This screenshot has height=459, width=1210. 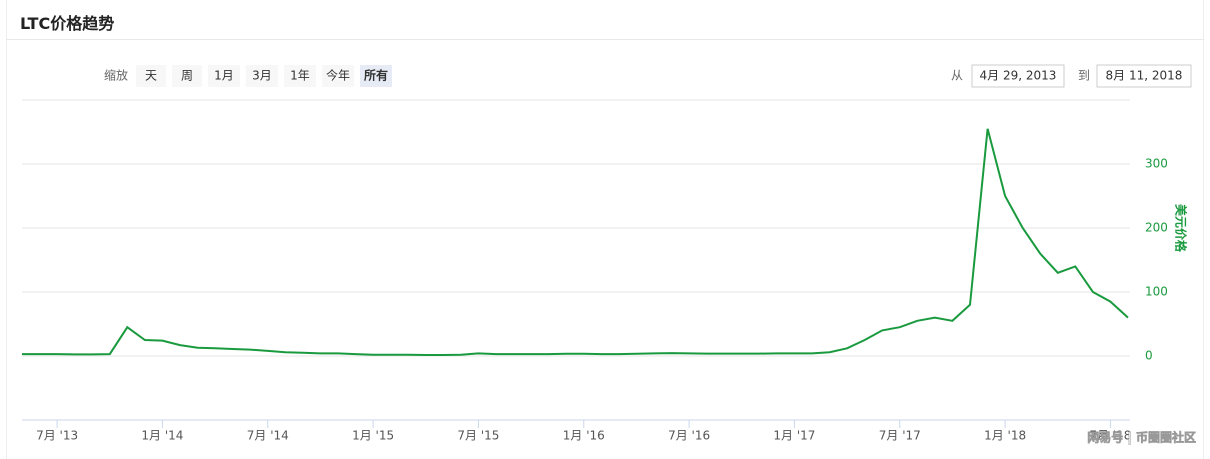 What do you see at coordinates (268, 436) in the screenshot?
I see `x-tick-label: 7月 '14` at bounding box center [268, 436].